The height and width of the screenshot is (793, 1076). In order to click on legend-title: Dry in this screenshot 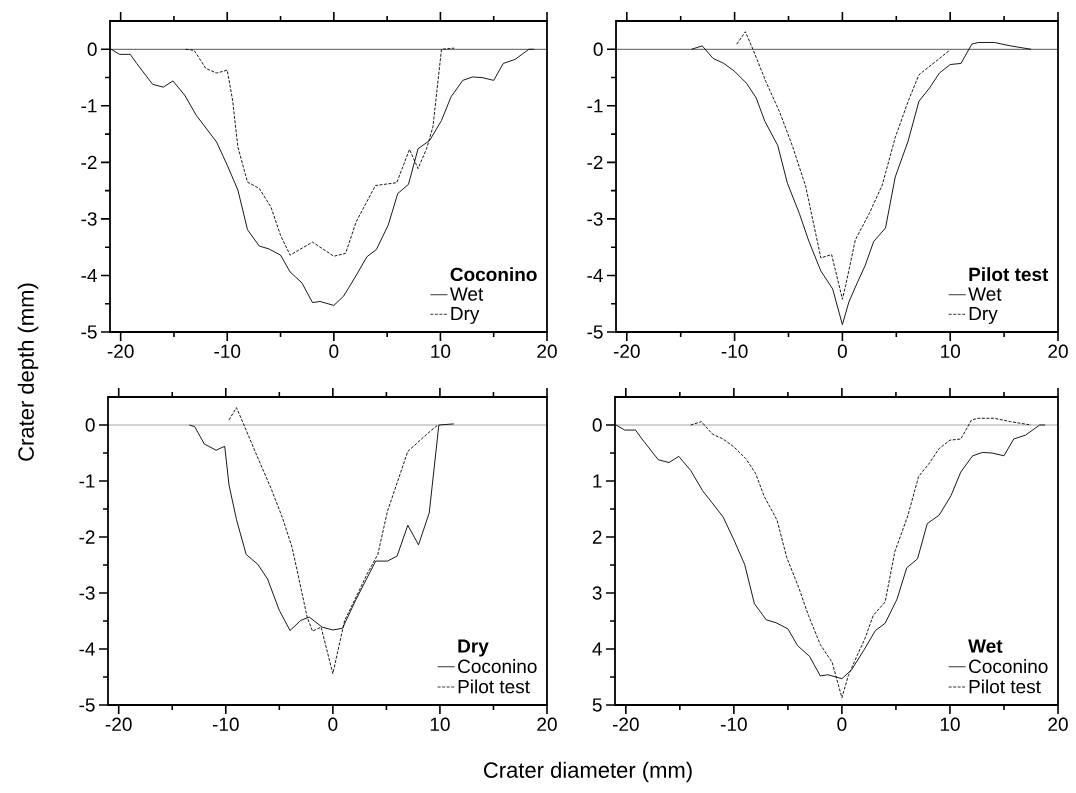, I will do `click(473, 648)`.